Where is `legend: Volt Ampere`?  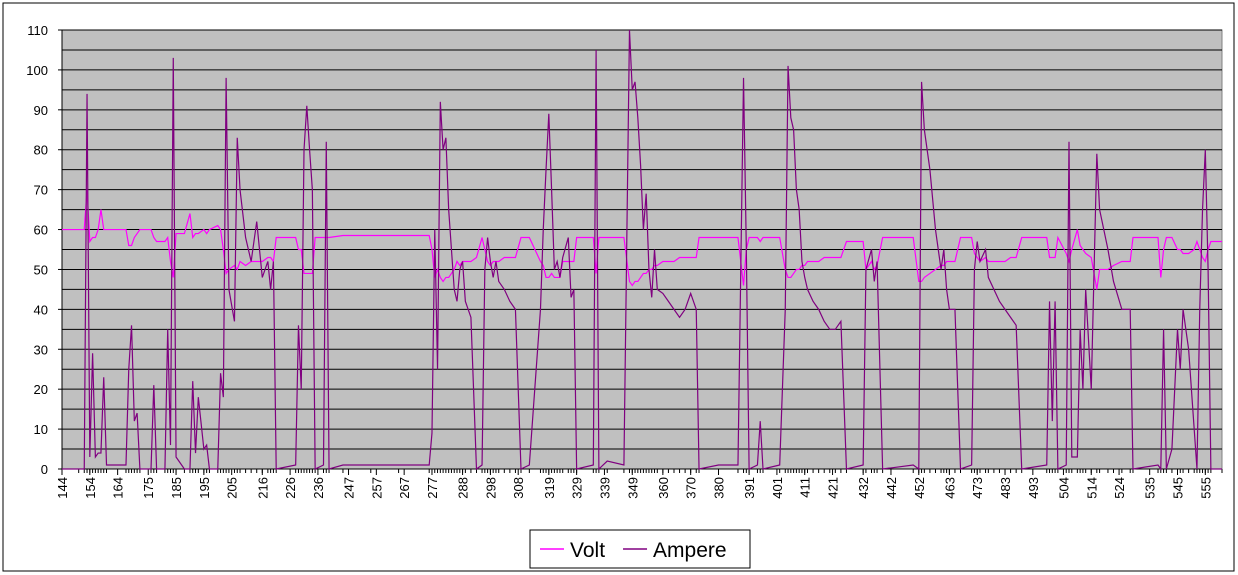 legend: Volt Ampere is located at coordinates (640, 549).